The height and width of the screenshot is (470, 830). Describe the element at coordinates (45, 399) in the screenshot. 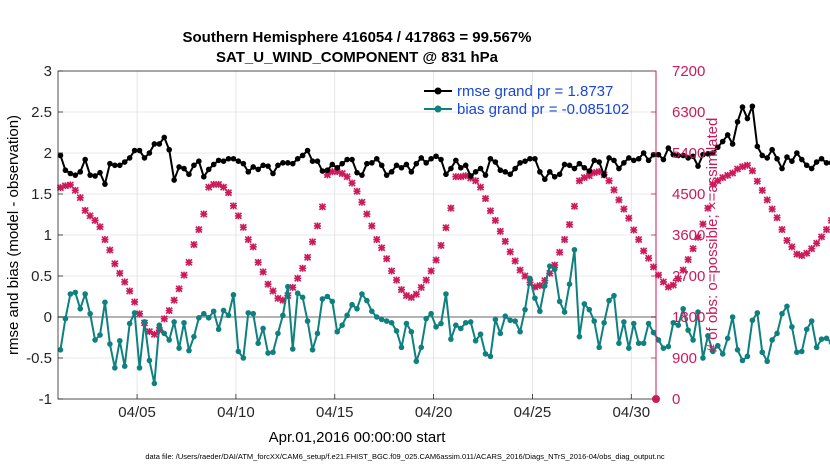

I see `left-tick-label: -1` at that location.